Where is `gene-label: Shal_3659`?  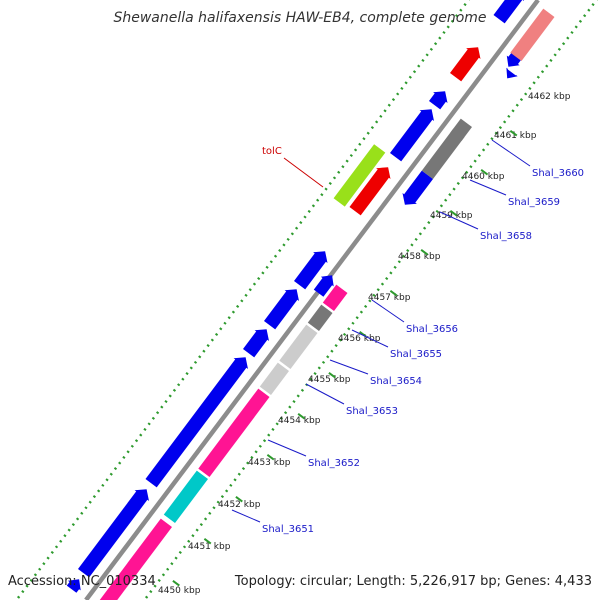 gene-label: Shal_3659 is located at coordinates (534, 202).